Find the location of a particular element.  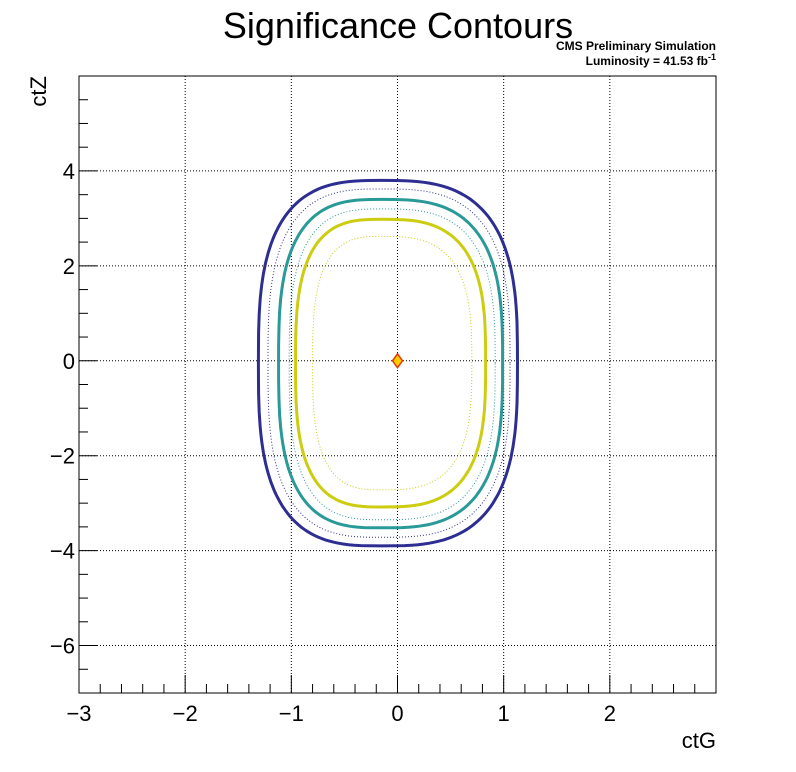

x-axis-title: ctG is located at coordinates (699, 740).